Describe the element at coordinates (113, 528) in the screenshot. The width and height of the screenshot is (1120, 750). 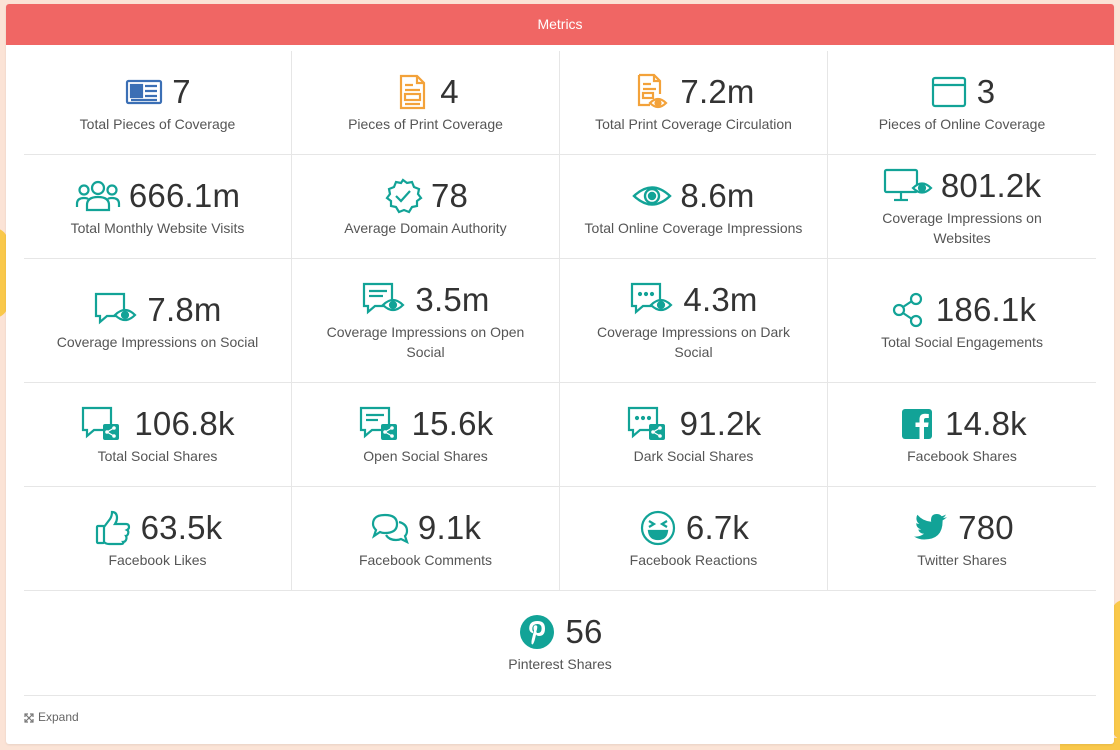
I see `thumbs-up-icon` at that location.